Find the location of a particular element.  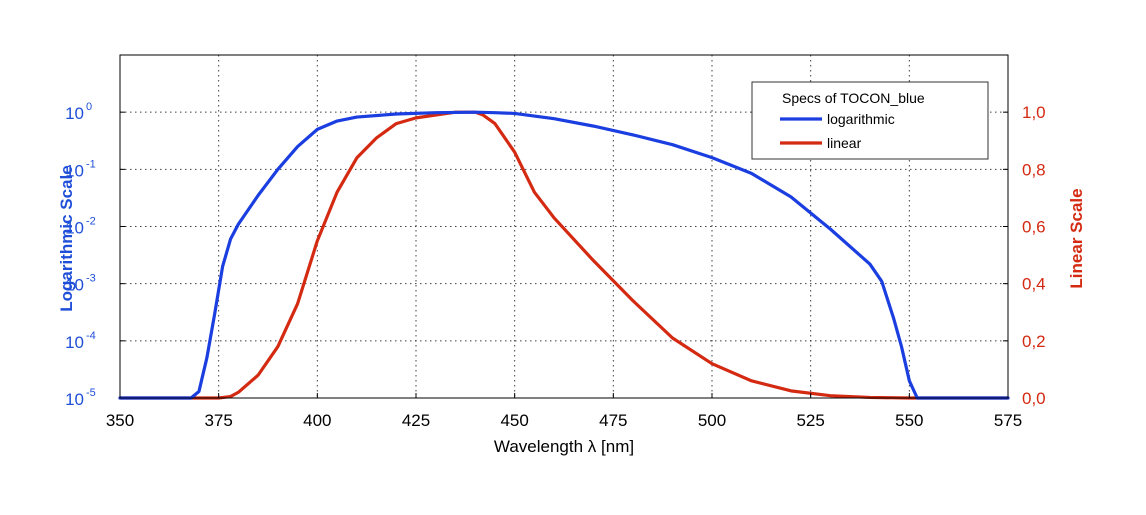

legend-label-linear: linear is located at coordinates (844, 143).